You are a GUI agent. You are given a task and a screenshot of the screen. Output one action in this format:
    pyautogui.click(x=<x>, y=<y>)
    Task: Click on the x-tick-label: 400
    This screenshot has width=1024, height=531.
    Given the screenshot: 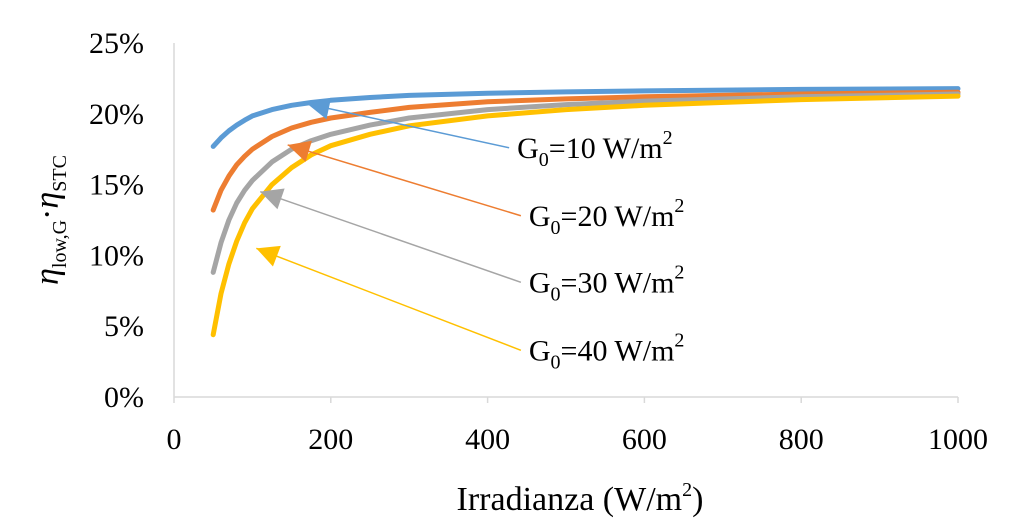 What is the action you would take?
    pyautogui.click(x=487, y=439)
    